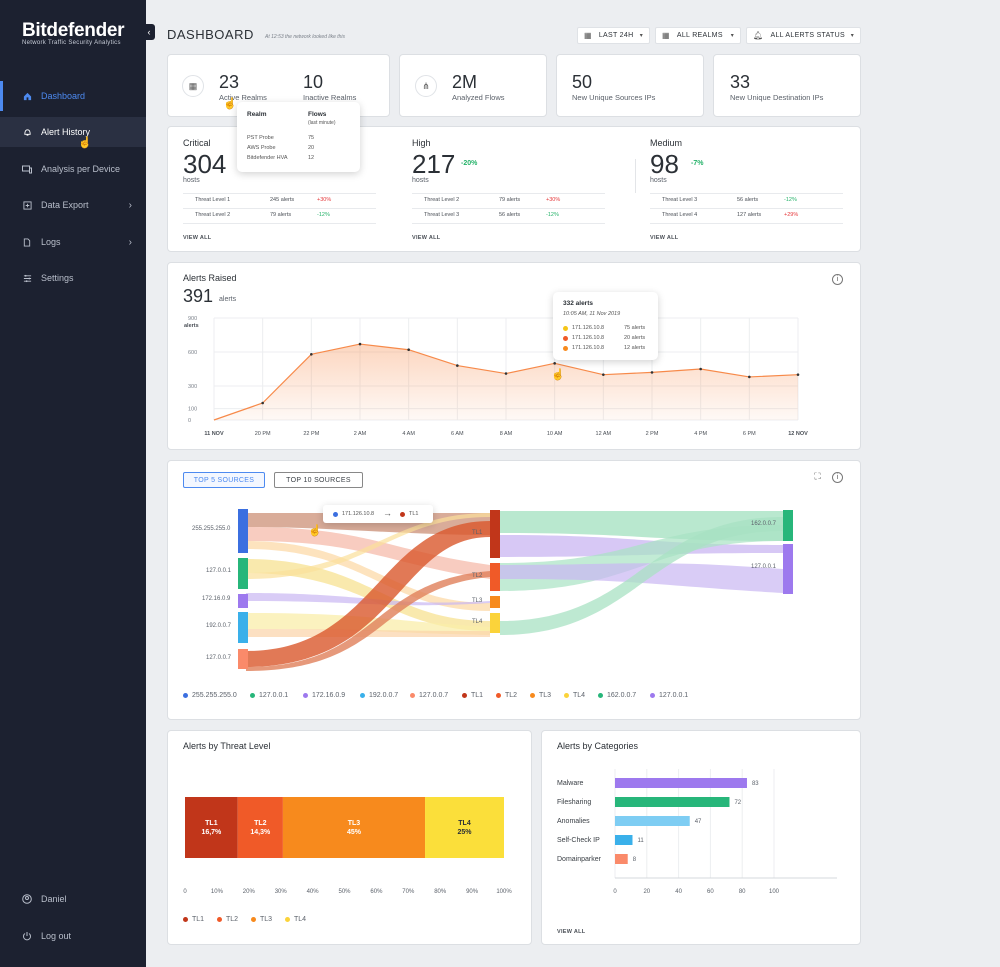 This screenshot has height=967, width=1000. What do you see at coordinates (197, 143) in the screenshot?
I see `critical-title: Critical` at bounding box center [197, 143].